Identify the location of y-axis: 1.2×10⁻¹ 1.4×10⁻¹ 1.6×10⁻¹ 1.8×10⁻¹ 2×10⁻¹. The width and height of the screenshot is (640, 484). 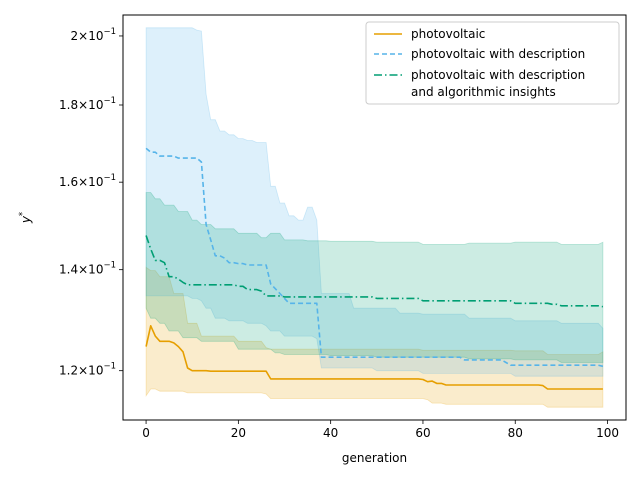
(91, 202).